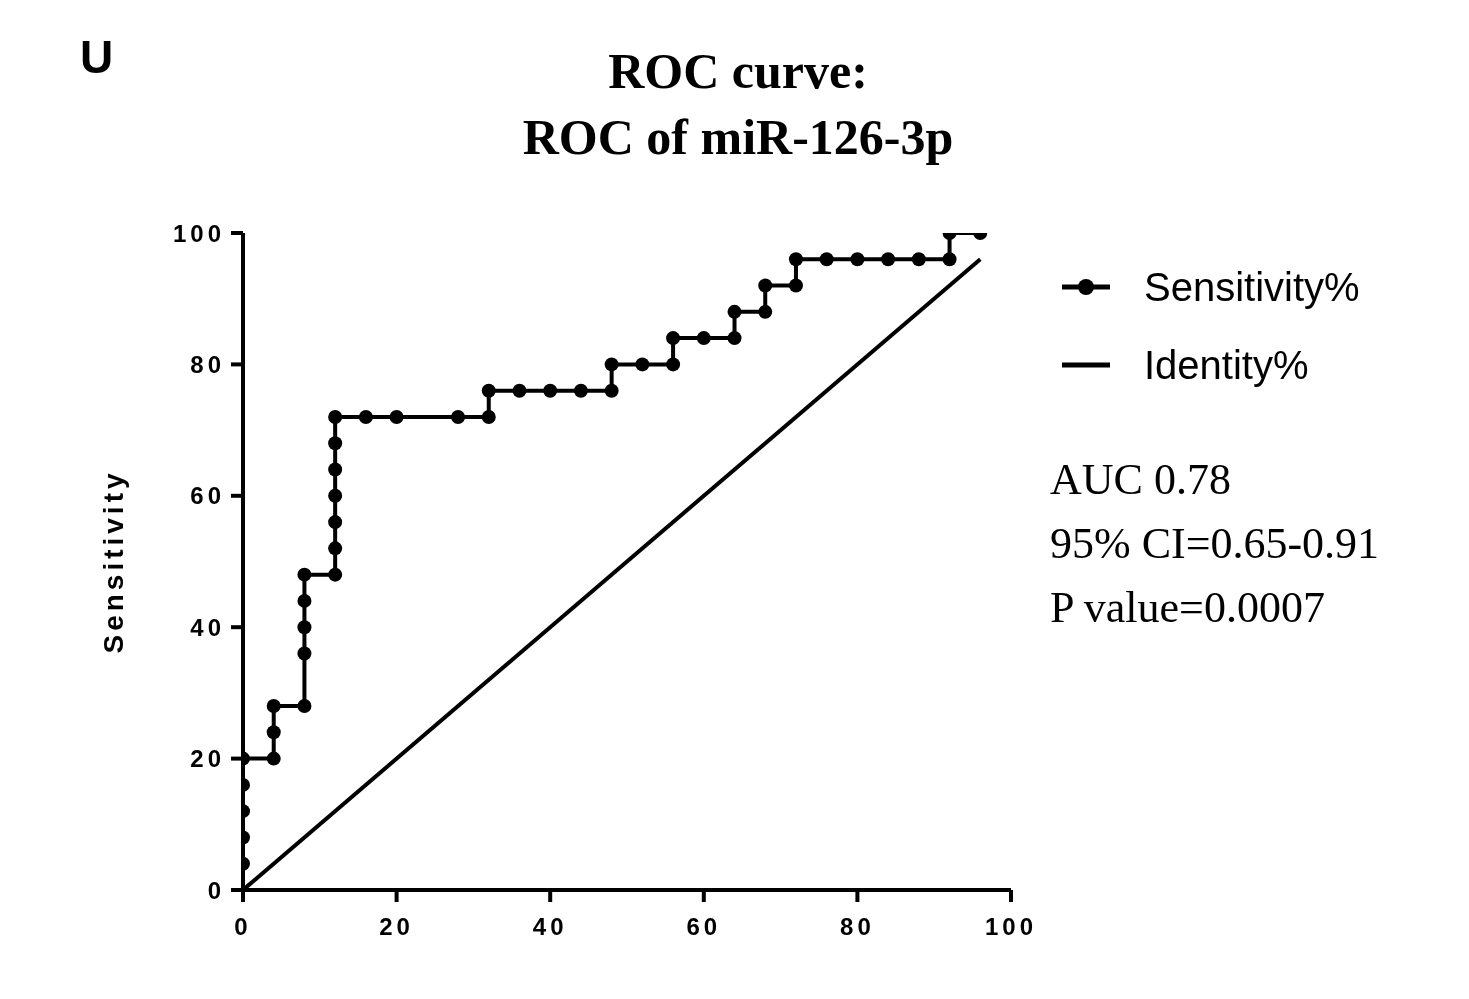  What do you see at coordinates (207, 627) in the screenshot?
I see `y-tick-label: 40` at bounding box center [207, 627].